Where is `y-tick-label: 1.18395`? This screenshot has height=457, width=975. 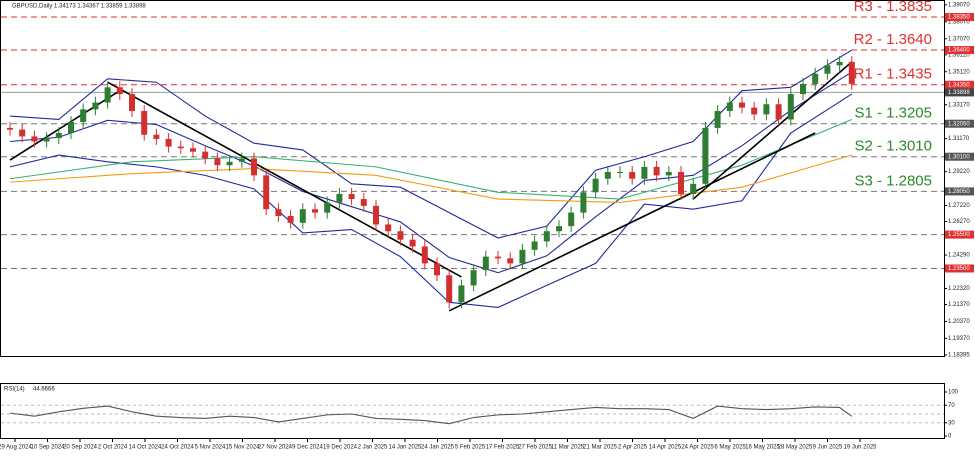
y-tick-label: 1.18395 is located at coordinates (959, 355).